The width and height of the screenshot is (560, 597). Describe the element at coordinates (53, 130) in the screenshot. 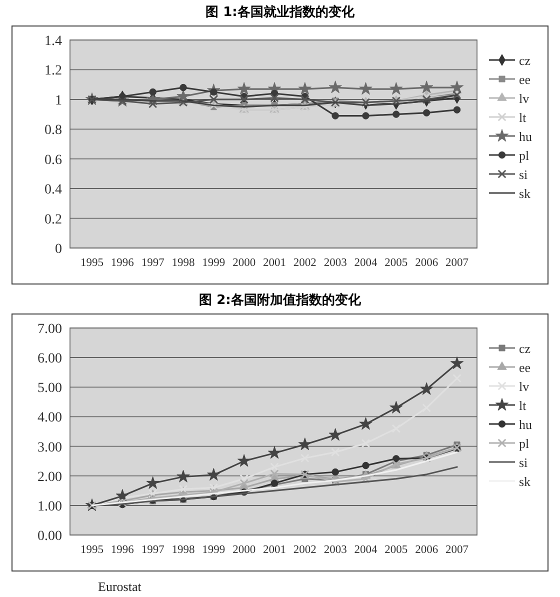

I see `y-tick-label: 0.8` at that location.